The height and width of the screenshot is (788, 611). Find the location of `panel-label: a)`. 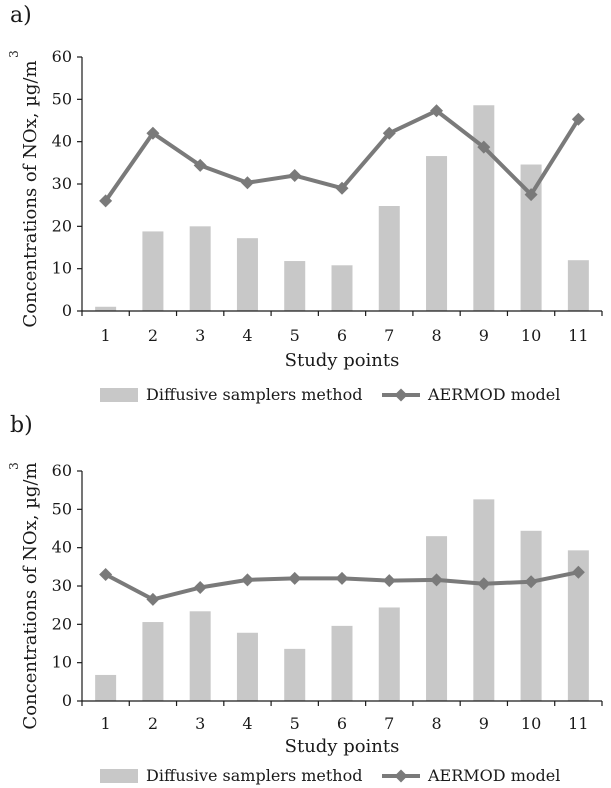

panel-label: a) is located at coordinates (21, 15).